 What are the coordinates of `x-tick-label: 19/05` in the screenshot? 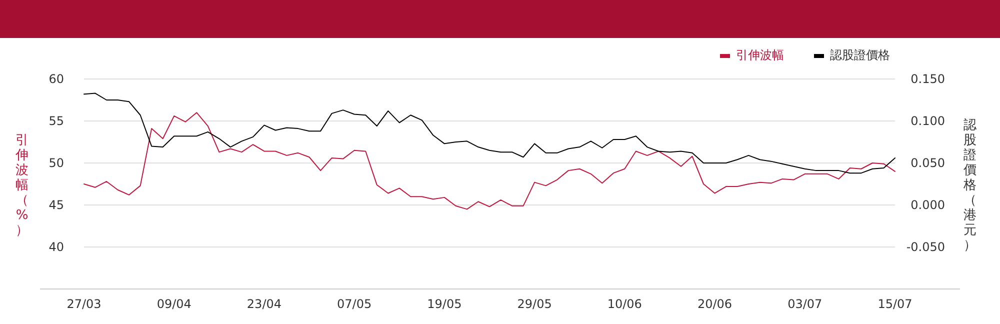 It's located at (444, 304).